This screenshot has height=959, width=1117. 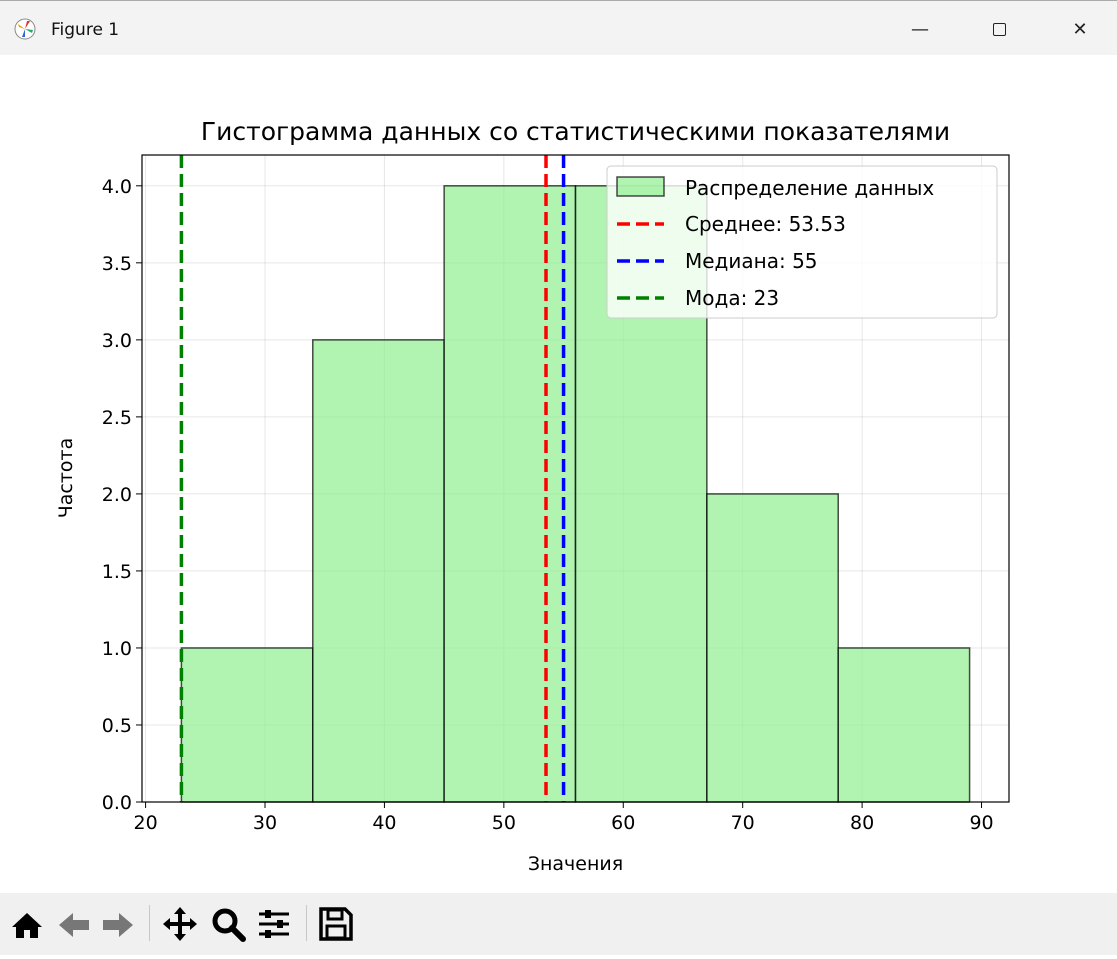 I want to click on configure-subplots-icon, so click(x=274, y=924).